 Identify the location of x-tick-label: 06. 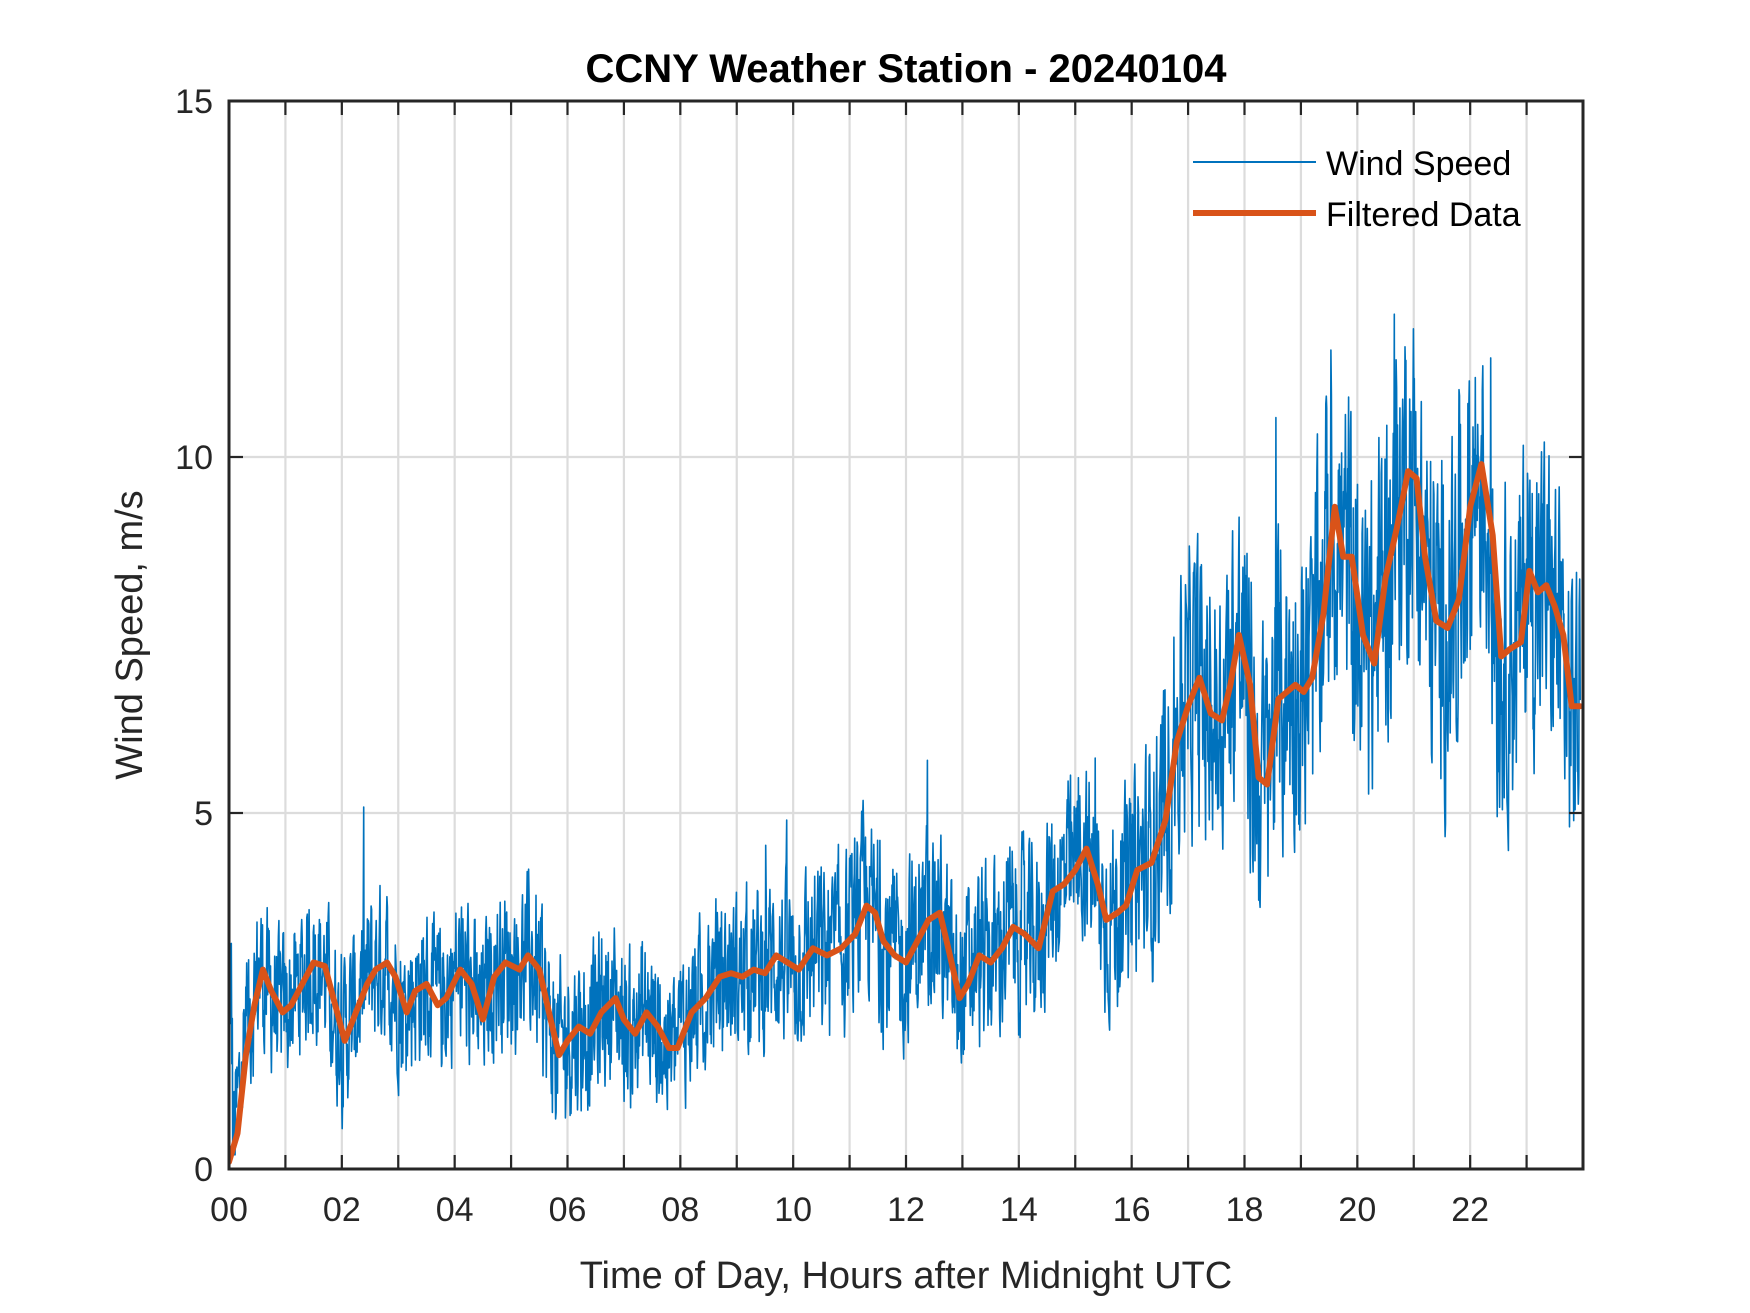
(568, 1210).